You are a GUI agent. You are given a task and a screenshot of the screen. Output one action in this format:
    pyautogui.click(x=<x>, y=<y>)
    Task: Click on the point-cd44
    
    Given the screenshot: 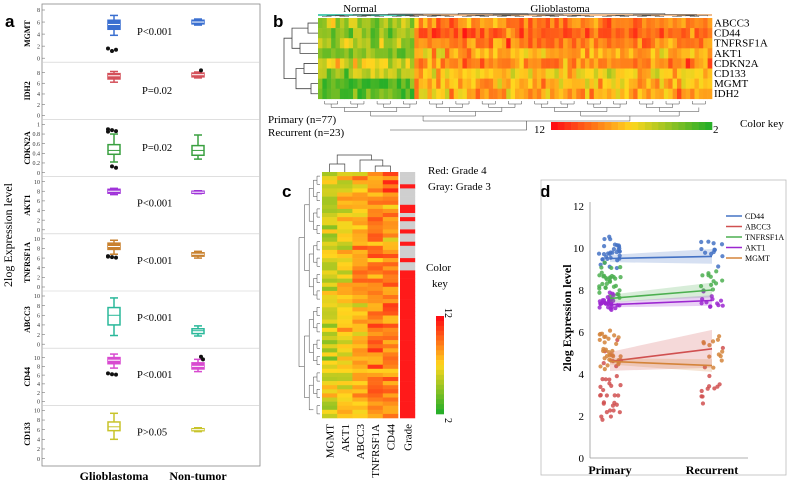 What is the action you would take?
    pyautogui.click(x=616, y=268)
    